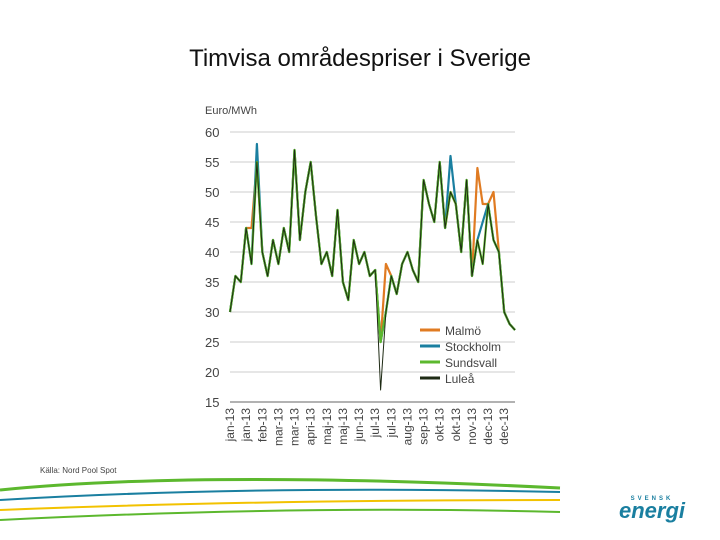 The width and height of the screenshot is (720, 540). I want to click on legend-label: Stockholm, so click(473, 347).